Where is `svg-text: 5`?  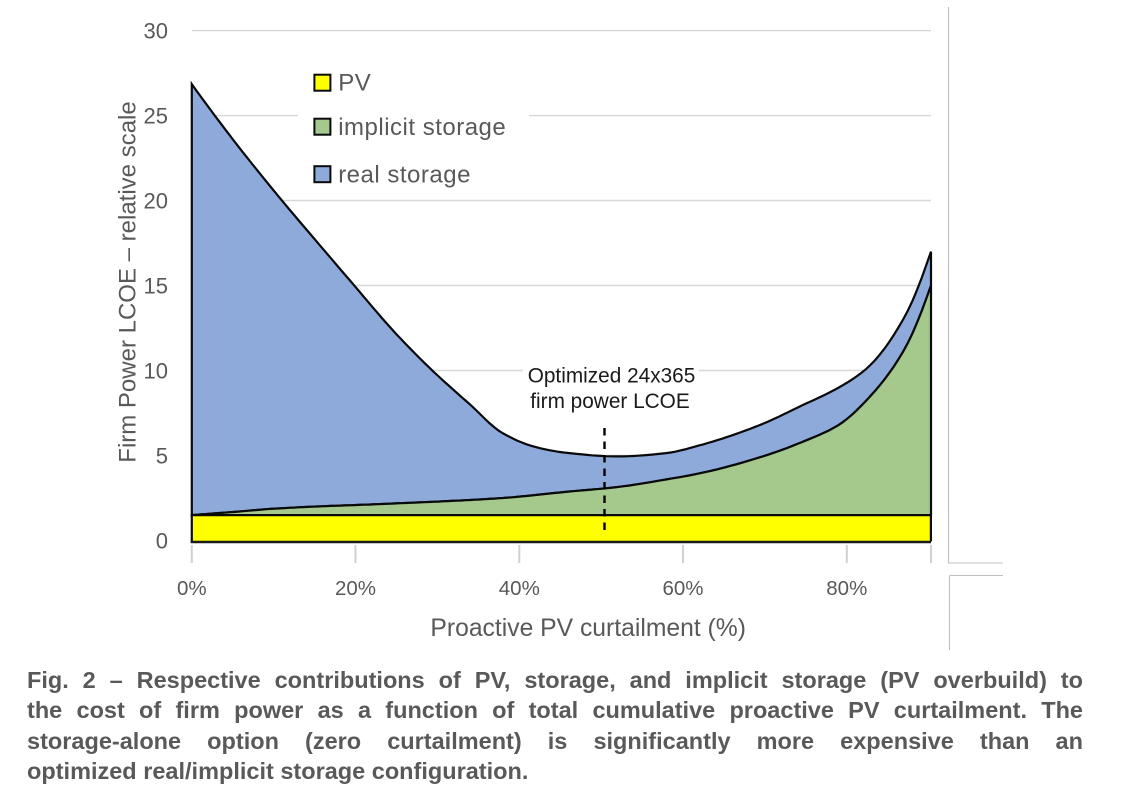
svg-text: 5 is located at coordinates (162, 455).